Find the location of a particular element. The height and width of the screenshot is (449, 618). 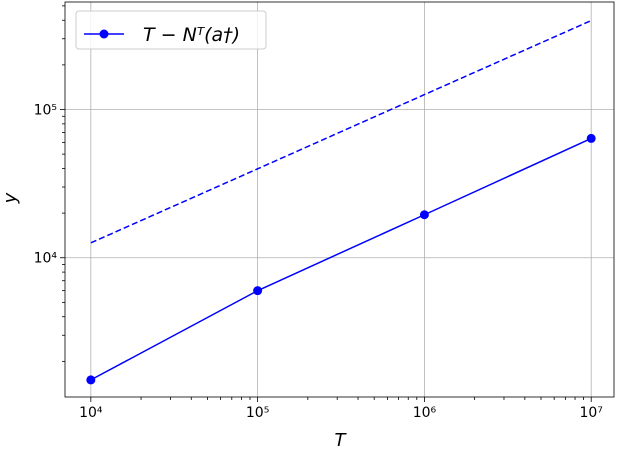

x-tick-label: 10⁴ is located at coordinates (91, 413).